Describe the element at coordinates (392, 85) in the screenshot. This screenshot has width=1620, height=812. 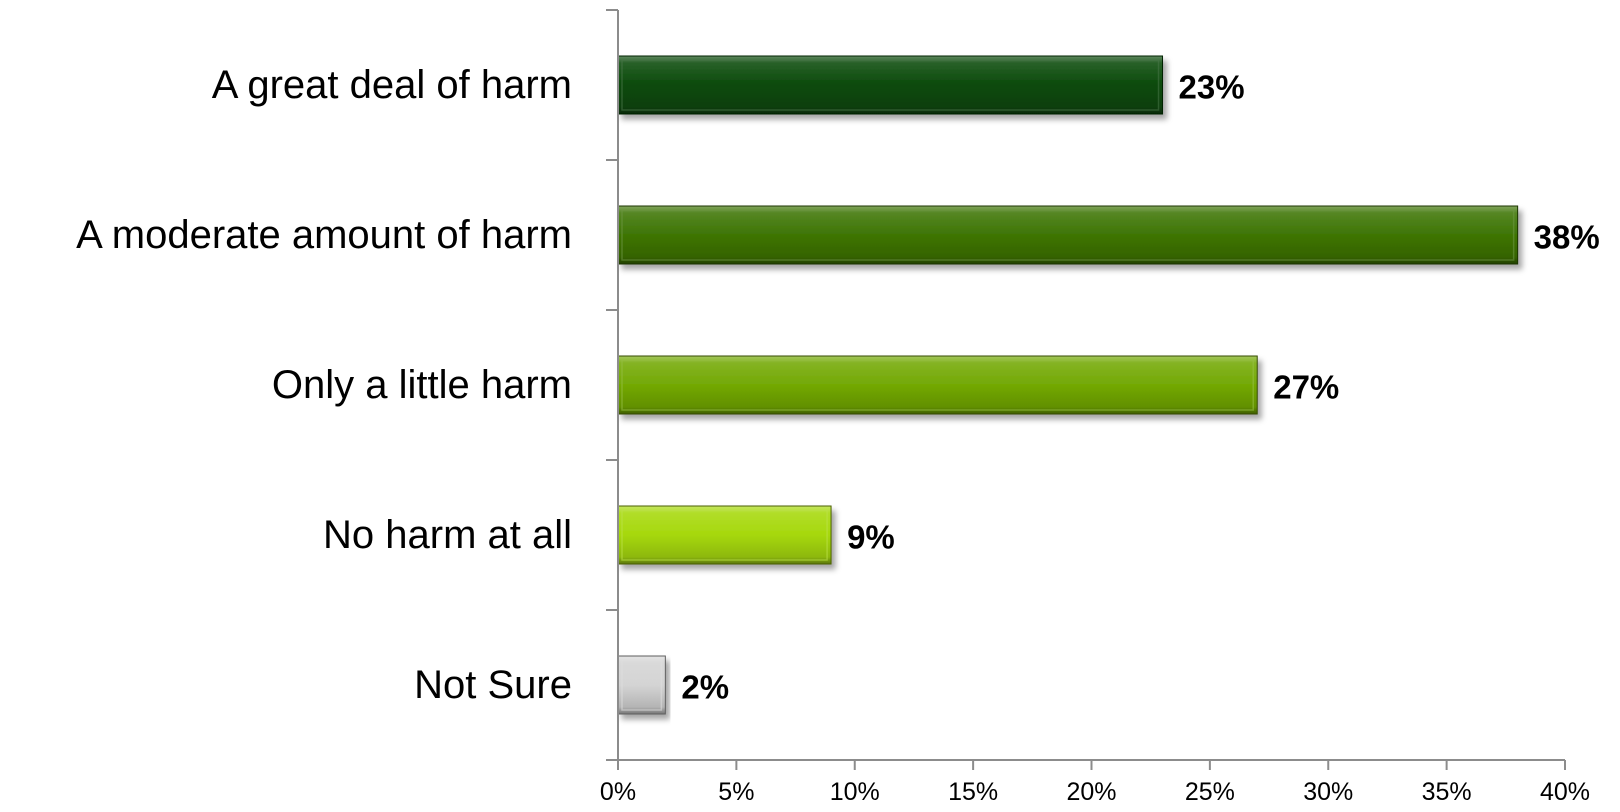
I see `category-label: A great deal of harm` at that location.